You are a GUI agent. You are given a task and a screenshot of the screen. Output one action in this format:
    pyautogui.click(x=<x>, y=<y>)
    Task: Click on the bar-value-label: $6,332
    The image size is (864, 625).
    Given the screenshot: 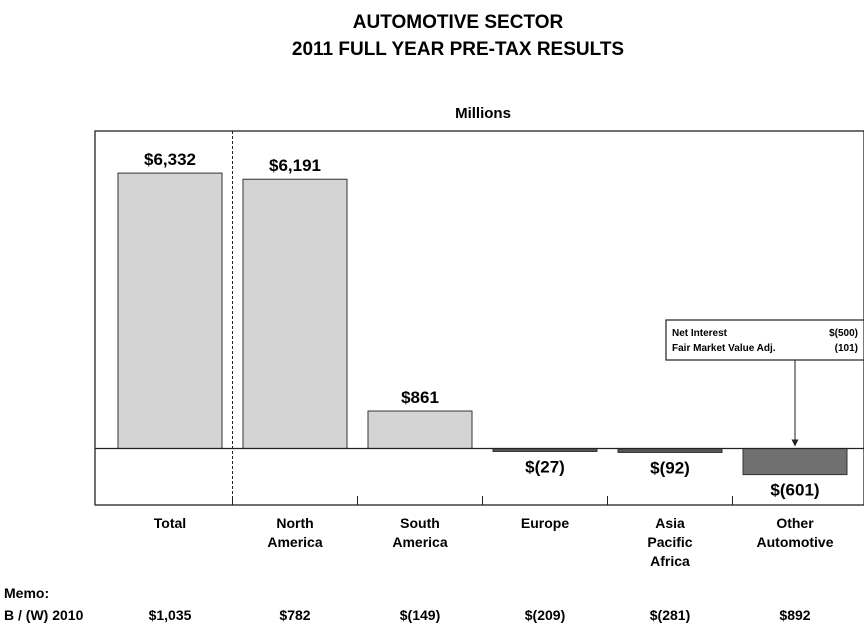 What is the action you would take?
    pyautogui.click(x=170, y=159)
    